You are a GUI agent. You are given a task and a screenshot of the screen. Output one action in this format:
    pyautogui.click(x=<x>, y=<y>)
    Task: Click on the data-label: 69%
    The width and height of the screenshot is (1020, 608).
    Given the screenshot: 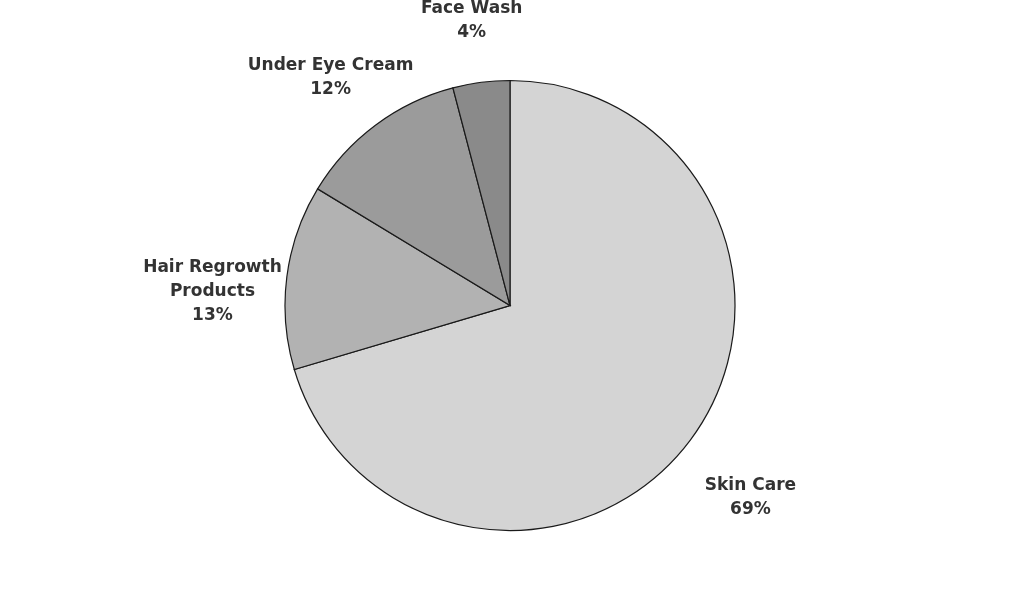 What is the action you would take?
    pyautogui.click(x=750, y=507)
    